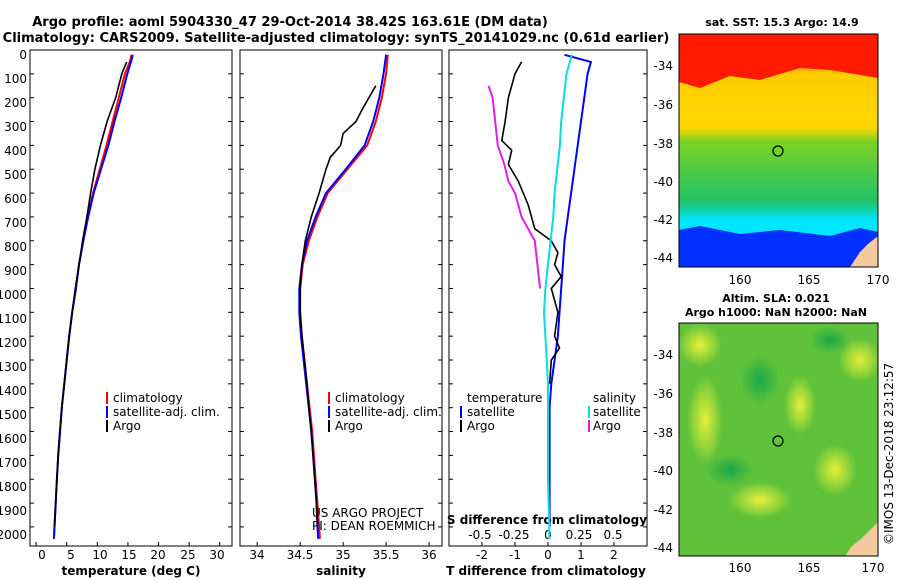 Image resolution: width=900 pixels, height=580 pixels. I want to click on tdiff-tick: -1, so click(515, 555).